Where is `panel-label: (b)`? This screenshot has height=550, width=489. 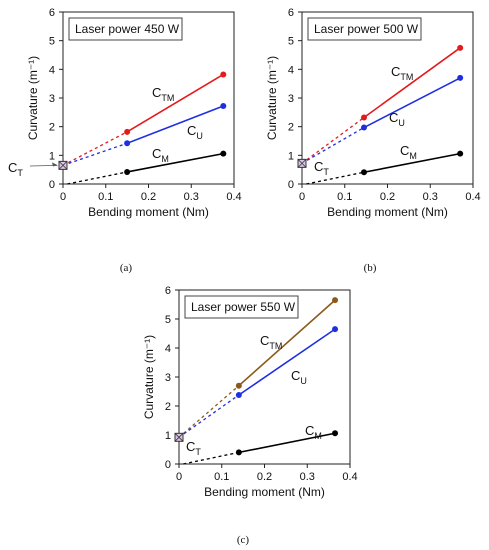 panel-label: (b) is located at coordinates (370, 268).